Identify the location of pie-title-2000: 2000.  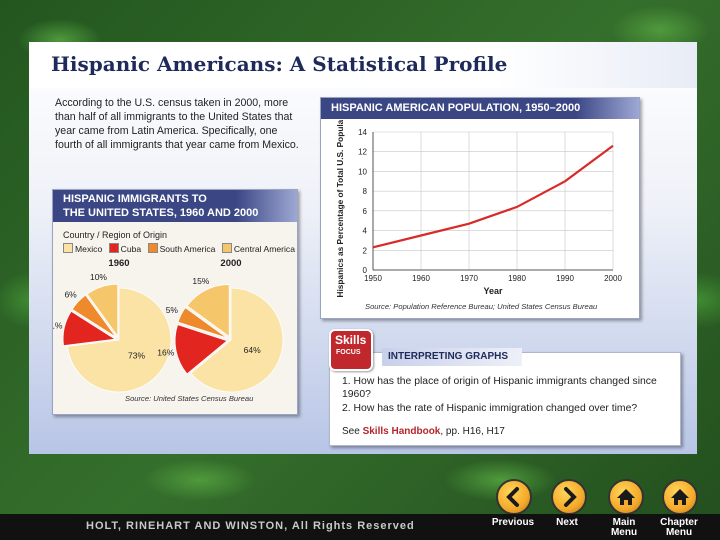
(230, 263).